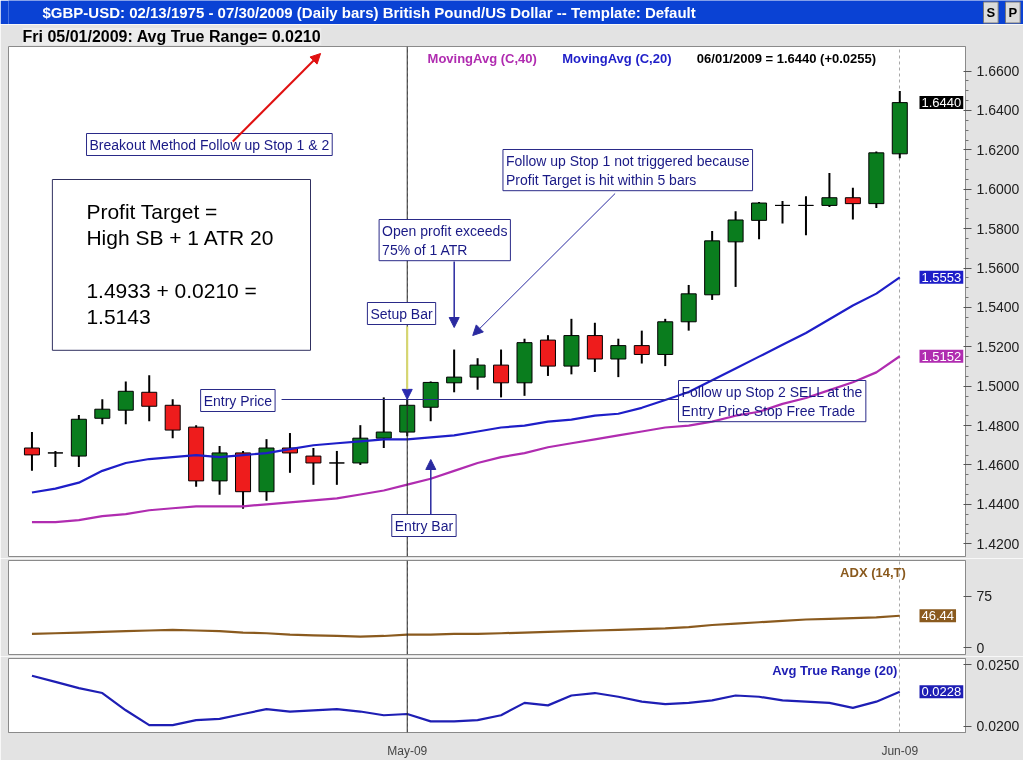 The width and height of the screenshot is (1023, 767). Describe the element at coordinates (998, 228) in the screenshot. I see `y-tick-label: 1.5800` at that location.